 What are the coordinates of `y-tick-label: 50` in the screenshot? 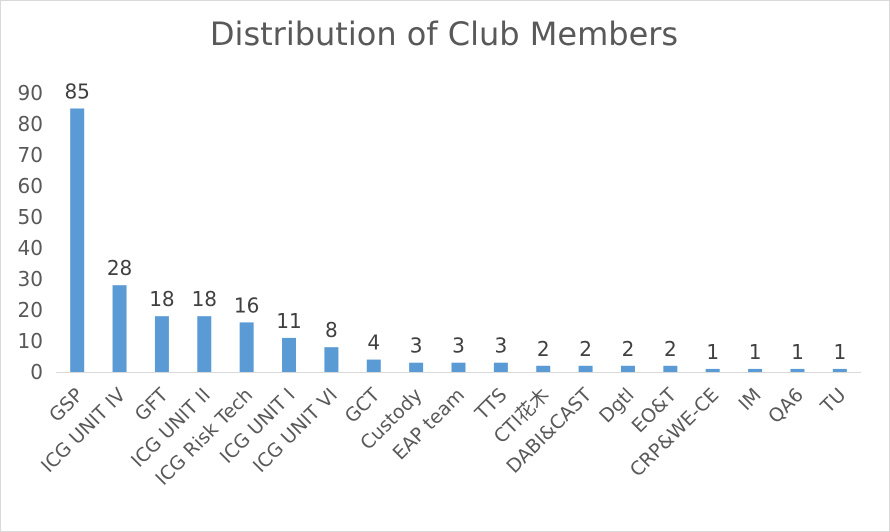 It's located at (30, 217).